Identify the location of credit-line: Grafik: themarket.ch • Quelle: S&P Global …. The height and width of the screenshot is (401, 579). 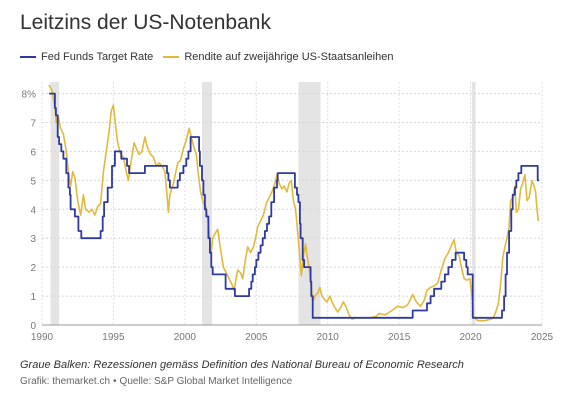
(156, 381).